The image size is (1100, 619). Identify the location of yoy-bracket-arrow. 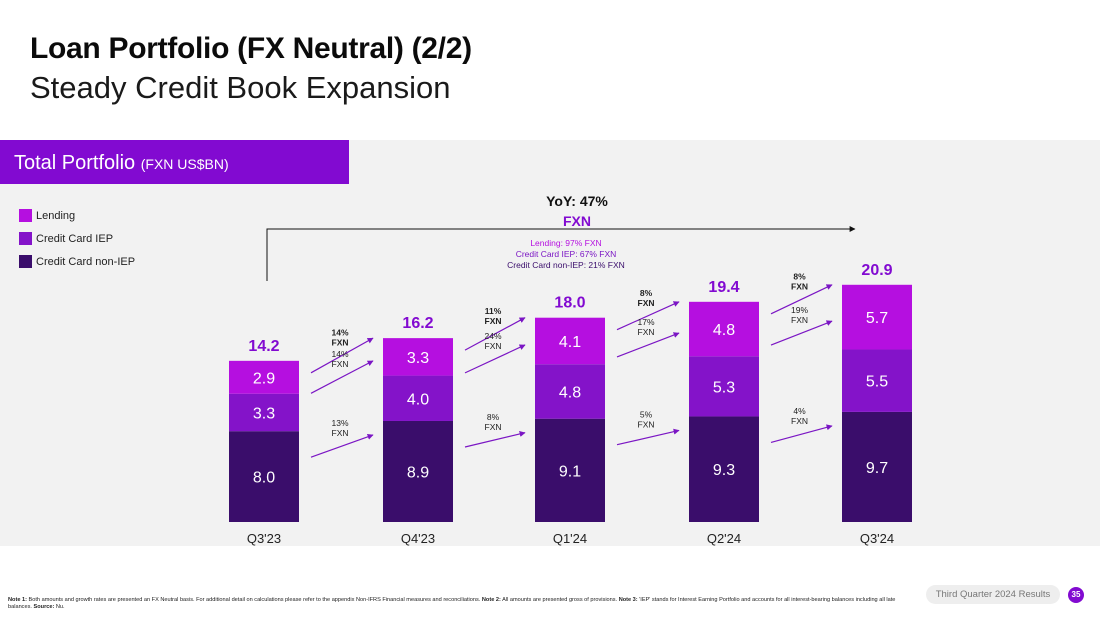
(561, 253).